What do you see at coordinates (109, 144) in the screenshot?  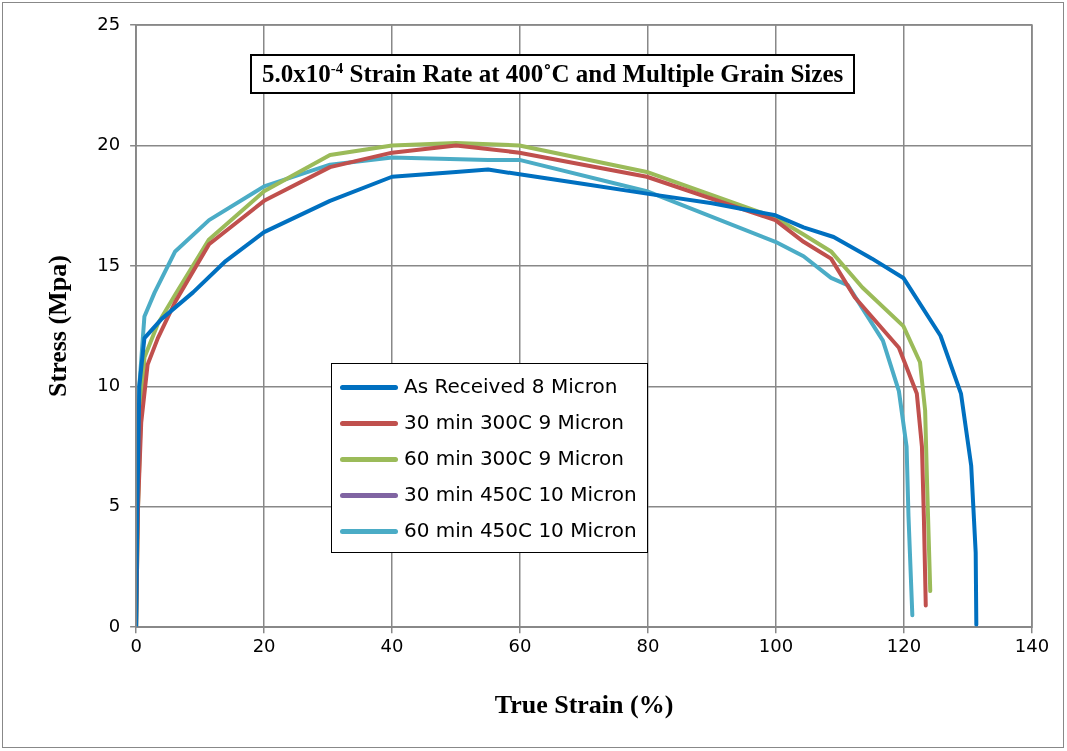 I see `y-tick-label: 20` at bounding box center [109, 144].